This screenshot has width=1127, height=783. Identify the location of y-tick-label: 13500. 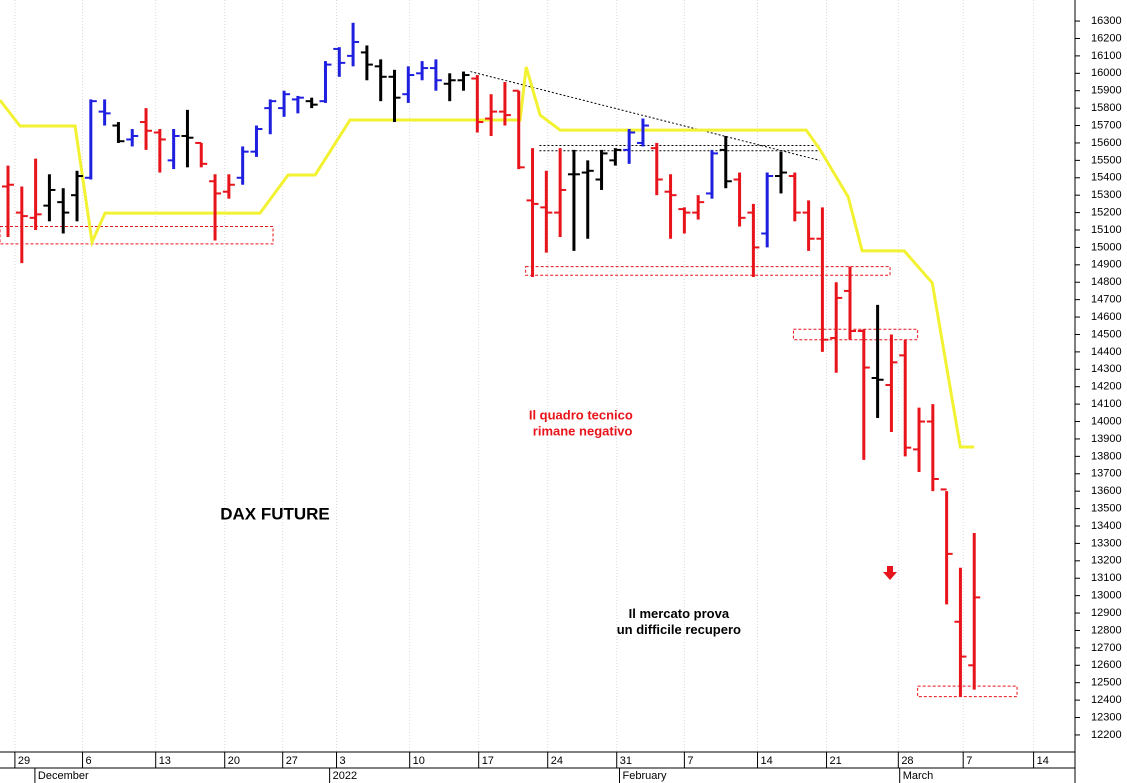
(1106, 508).